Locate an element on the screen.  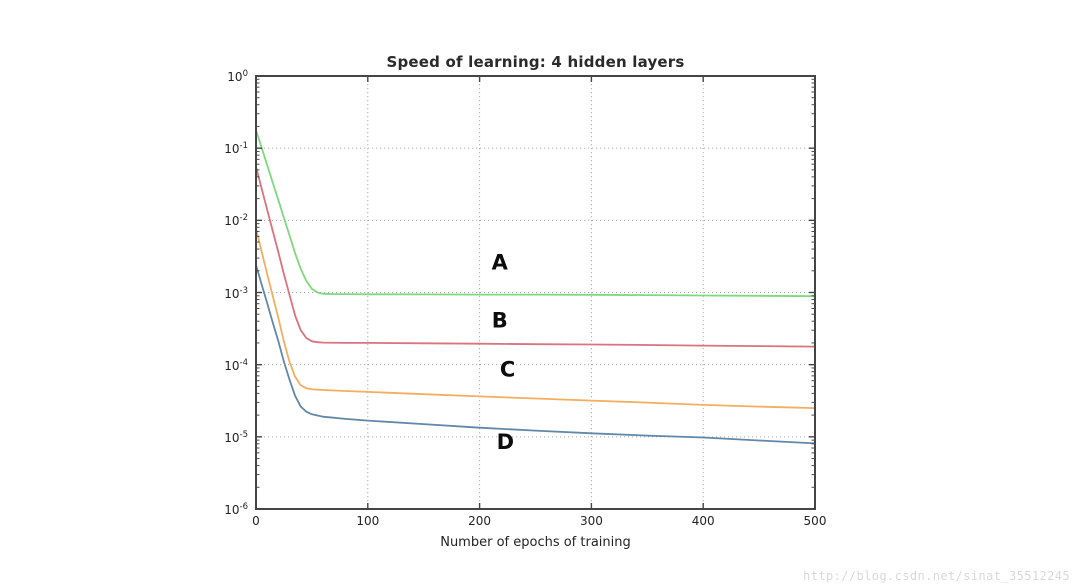
y-tick-label: 10⁻³ is located at coordinates (236, 293).